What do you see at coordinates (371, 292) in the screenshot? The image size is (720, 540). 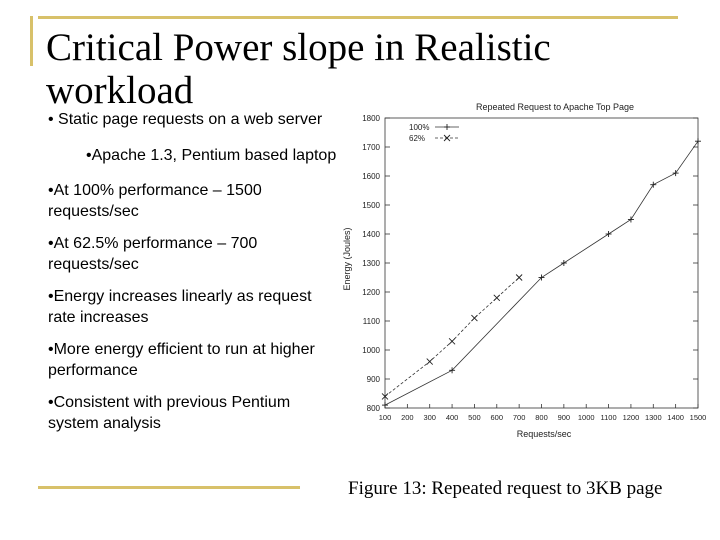 I see `y-tick-label: 1200` at bounding box center [371, 292].